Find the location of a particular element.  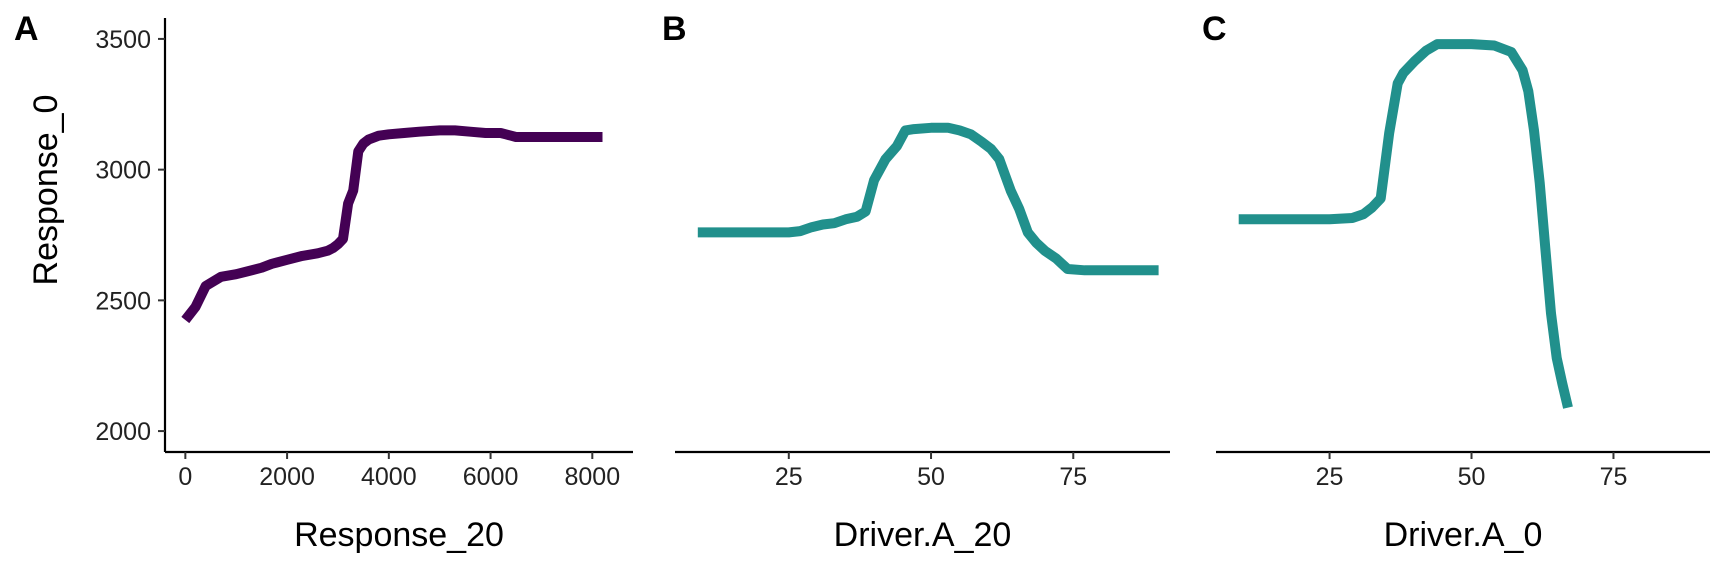

x-tick-label: 8000 is located at coordinates (592, 477).